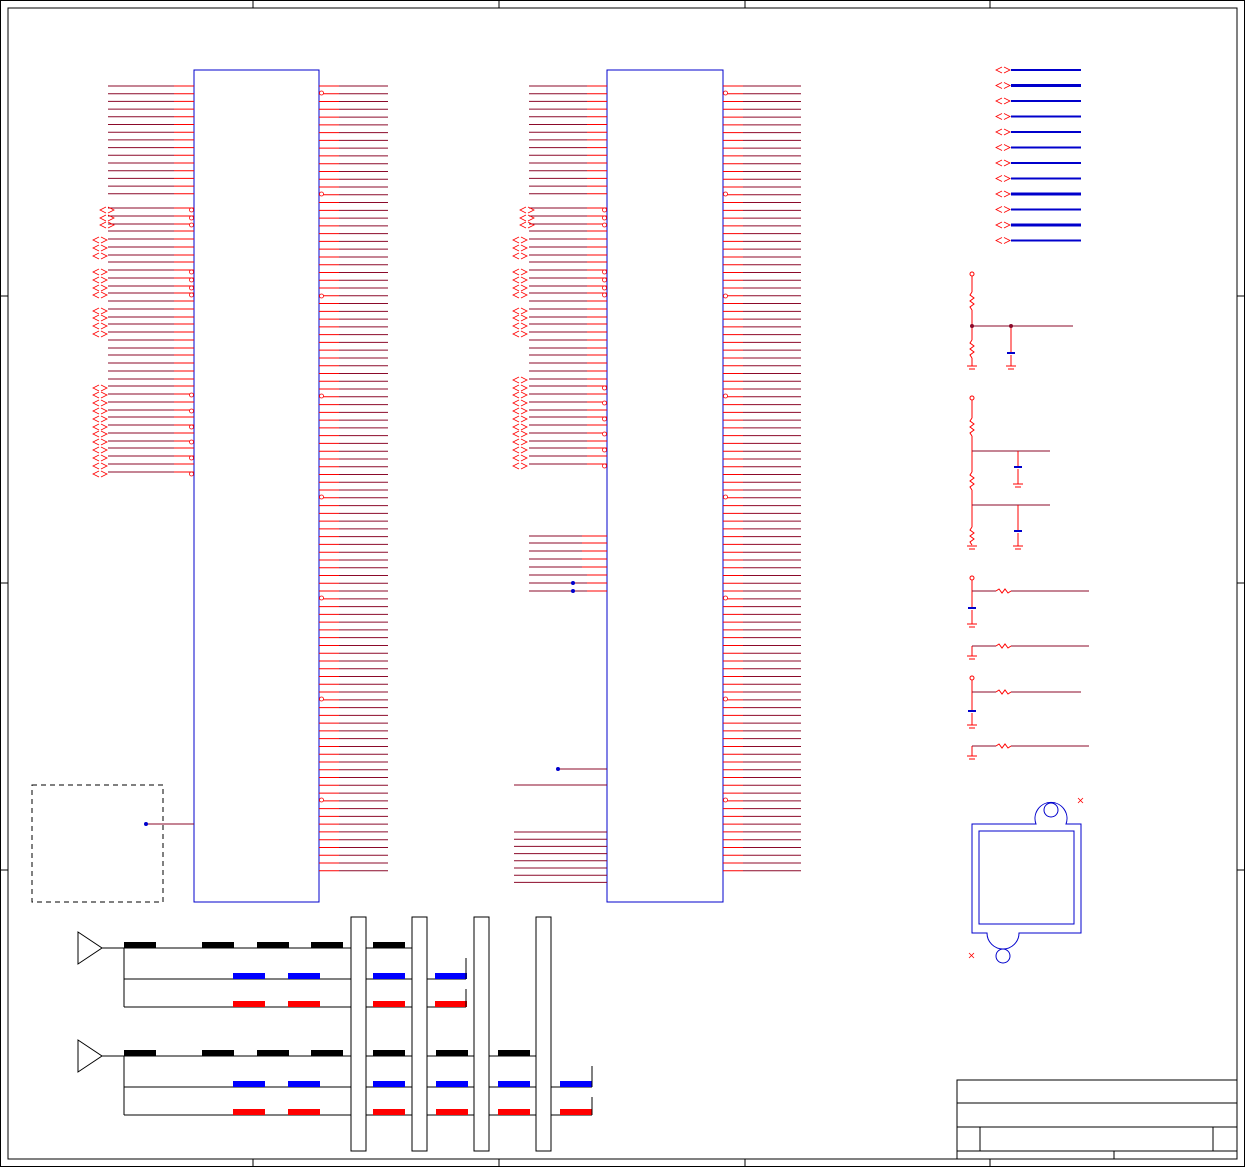  I want to click on no-connect-marks, so click(1026, 878).